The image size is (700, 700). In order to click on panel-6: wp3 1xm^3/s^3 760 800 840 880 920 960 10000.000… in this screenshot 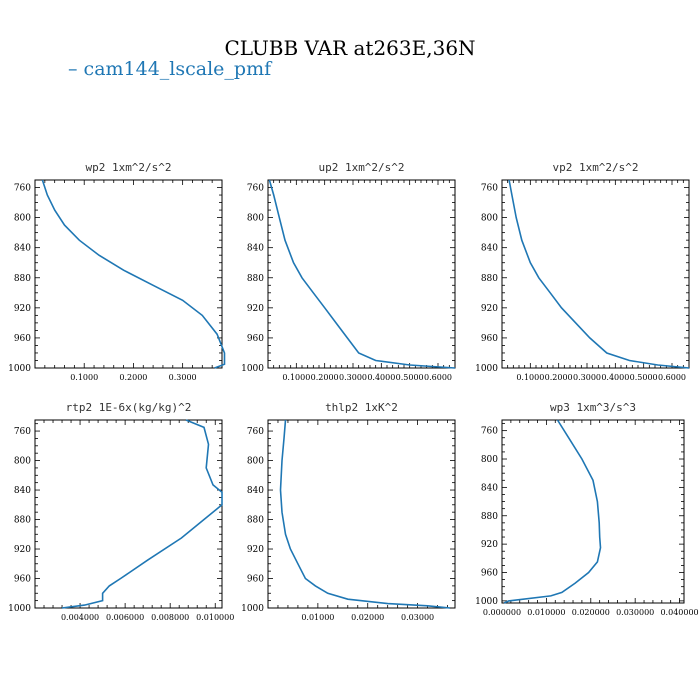, I will do `click(587, 509)`.